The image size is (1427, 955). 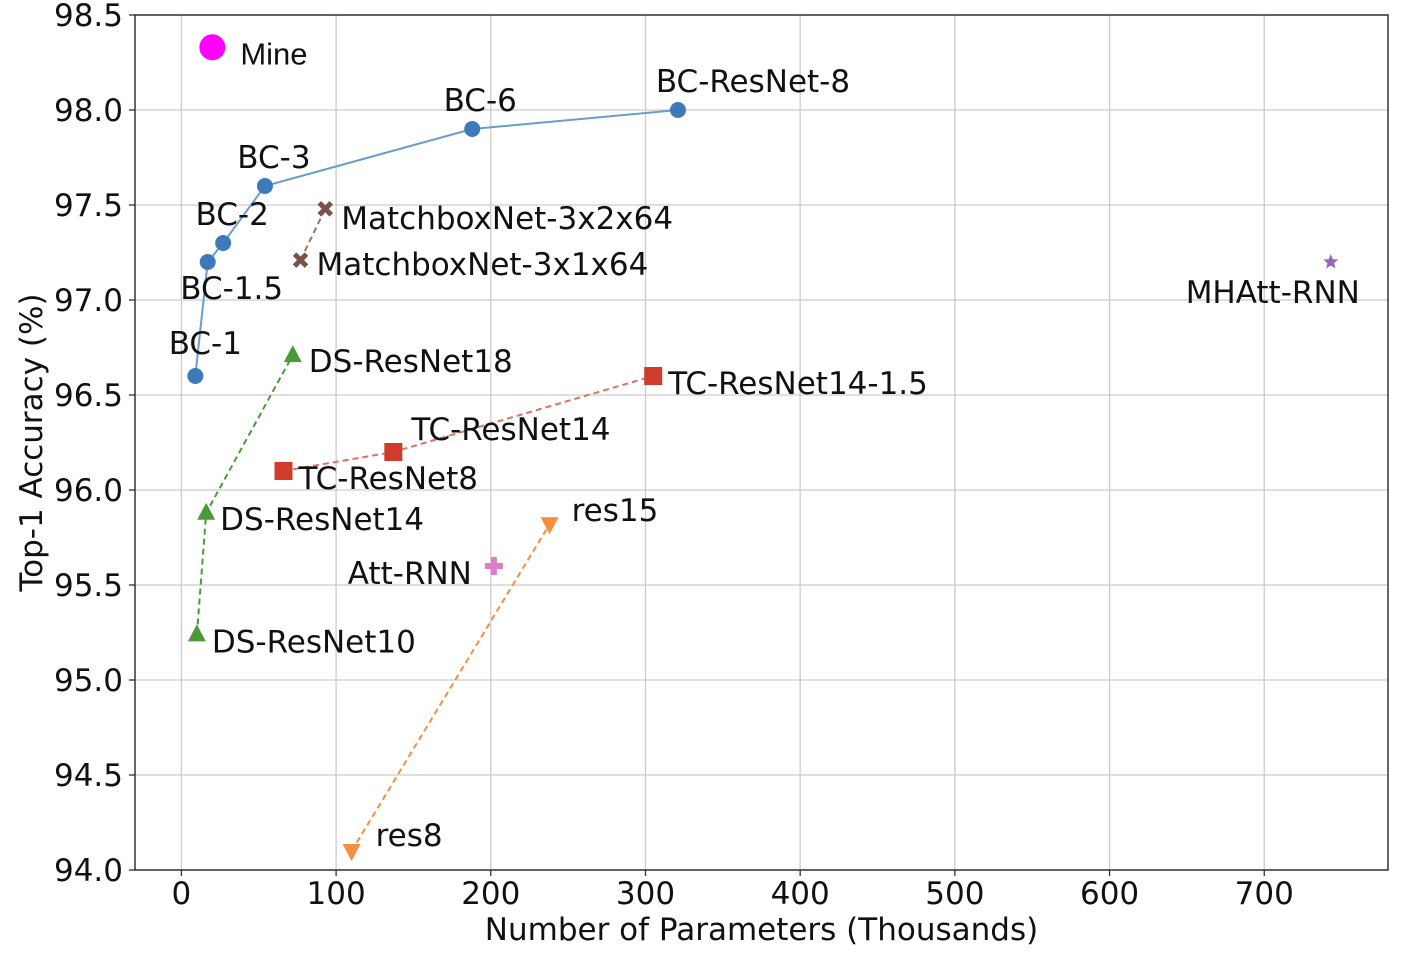 What do you see at coordinates (409, 836) in the screenshot?
I see `point-label-res8: res8` at bounding box center [409, 836].